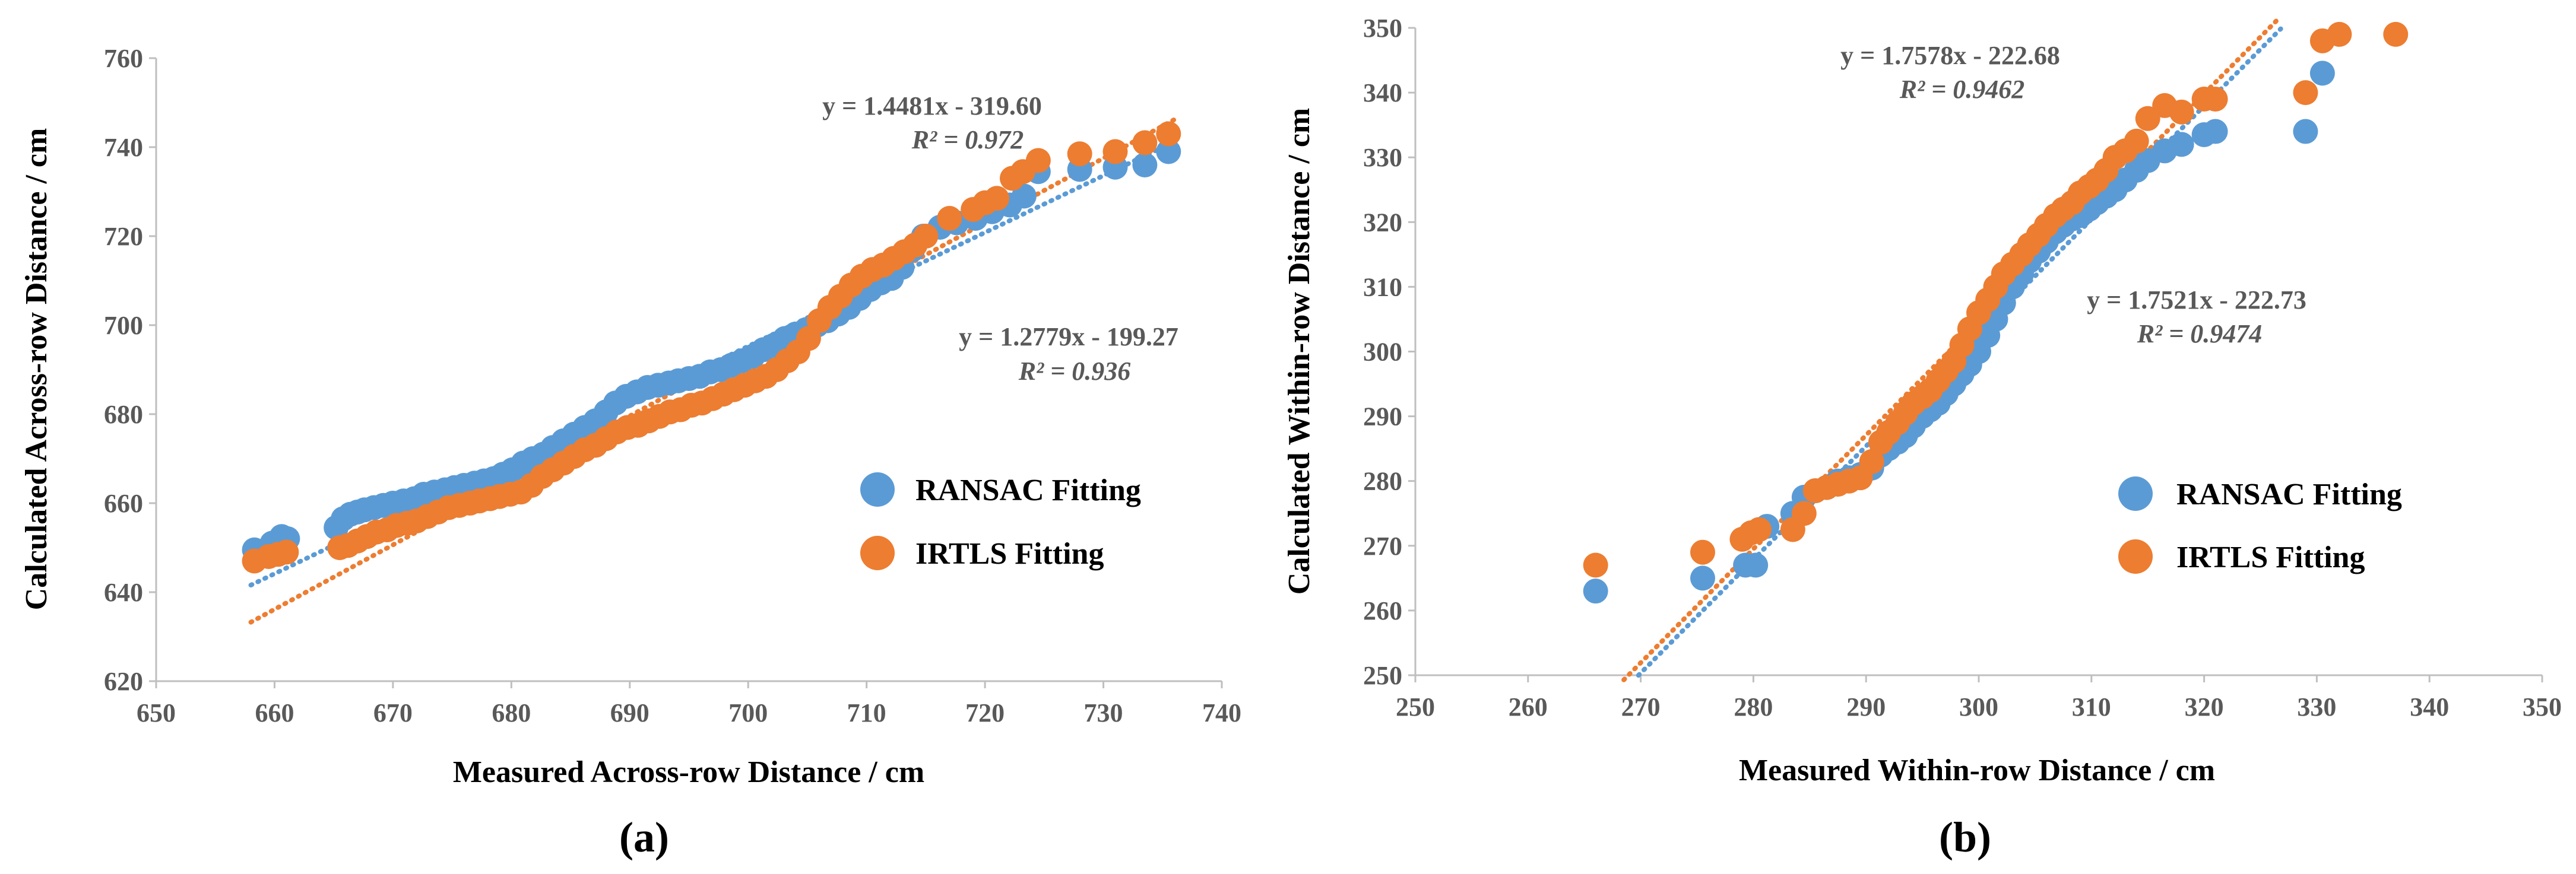 The image size is (2576, 874). Describe the element at coordinates (124, 147) in the screenshot. I see `panel-a-y-tick-label: 740` at that location.